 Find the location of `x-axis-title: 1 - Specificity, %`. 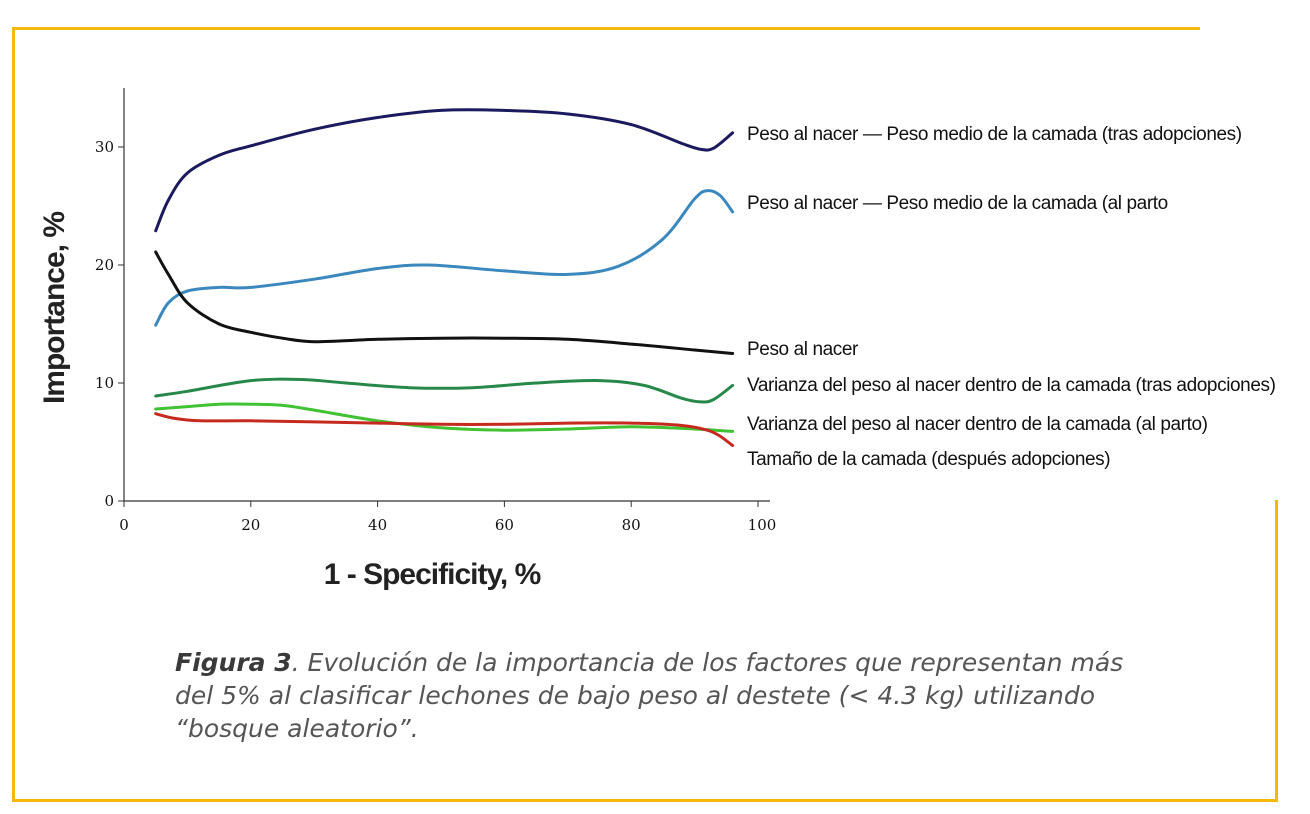

x-axis-title: 1 - Specificity, % is located at coordinates (432, 574).